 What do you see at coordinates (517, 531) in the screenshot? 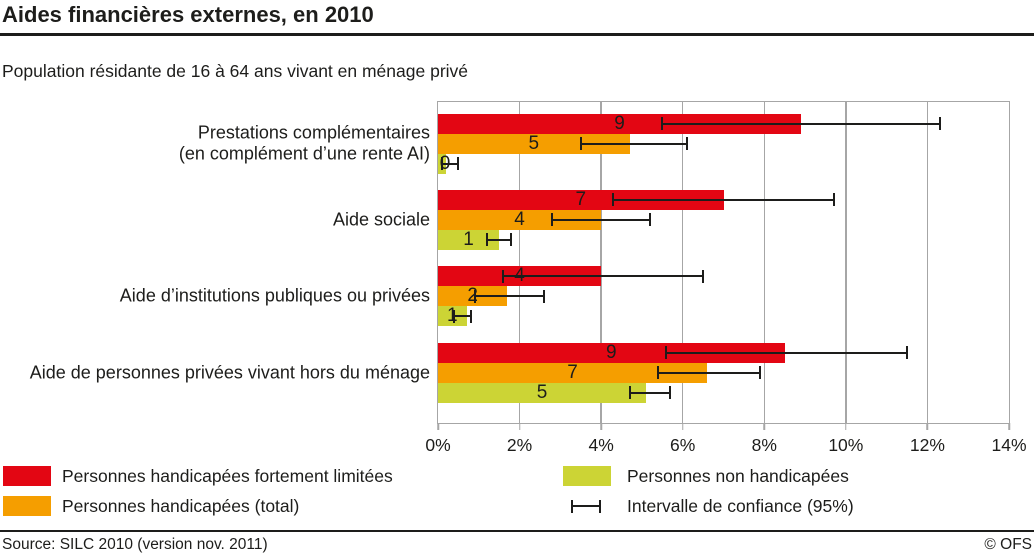
I see `footer-rule` at bounding box center [517, 531].